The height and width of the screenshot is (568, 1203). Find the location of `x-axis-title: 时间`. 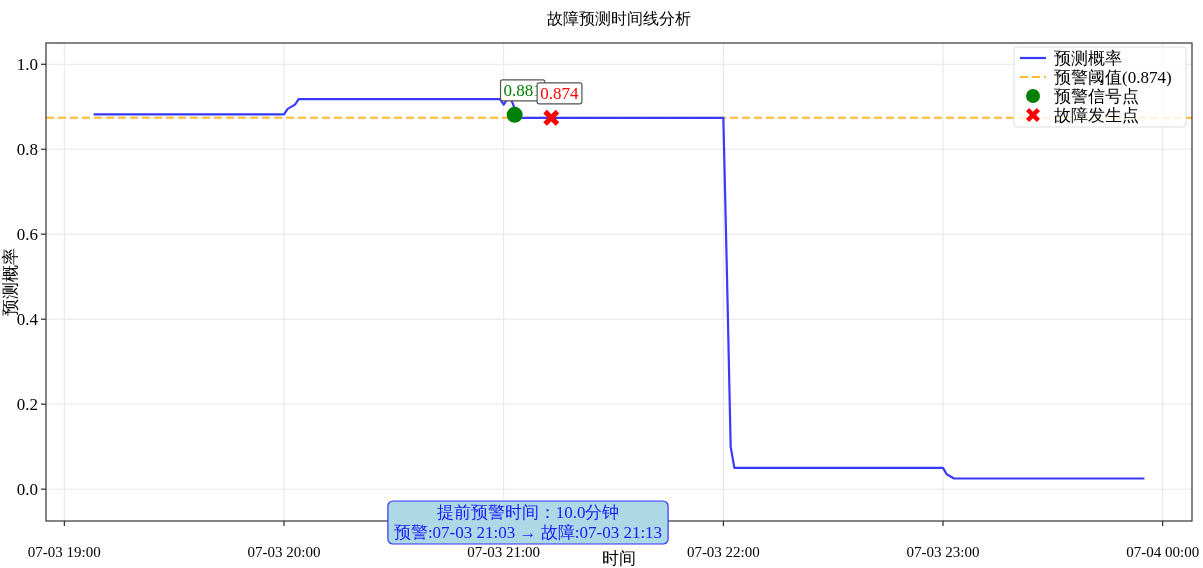

x-axis-title: 时间 is located at coordinates (619, 558).